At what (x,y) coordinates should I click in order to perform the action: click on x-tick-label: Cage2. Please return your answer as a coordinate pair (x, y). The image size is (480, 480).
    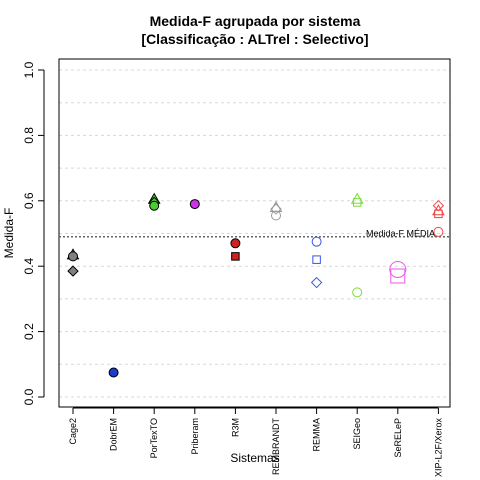
    Looking at the image, I should click on (73, 431).